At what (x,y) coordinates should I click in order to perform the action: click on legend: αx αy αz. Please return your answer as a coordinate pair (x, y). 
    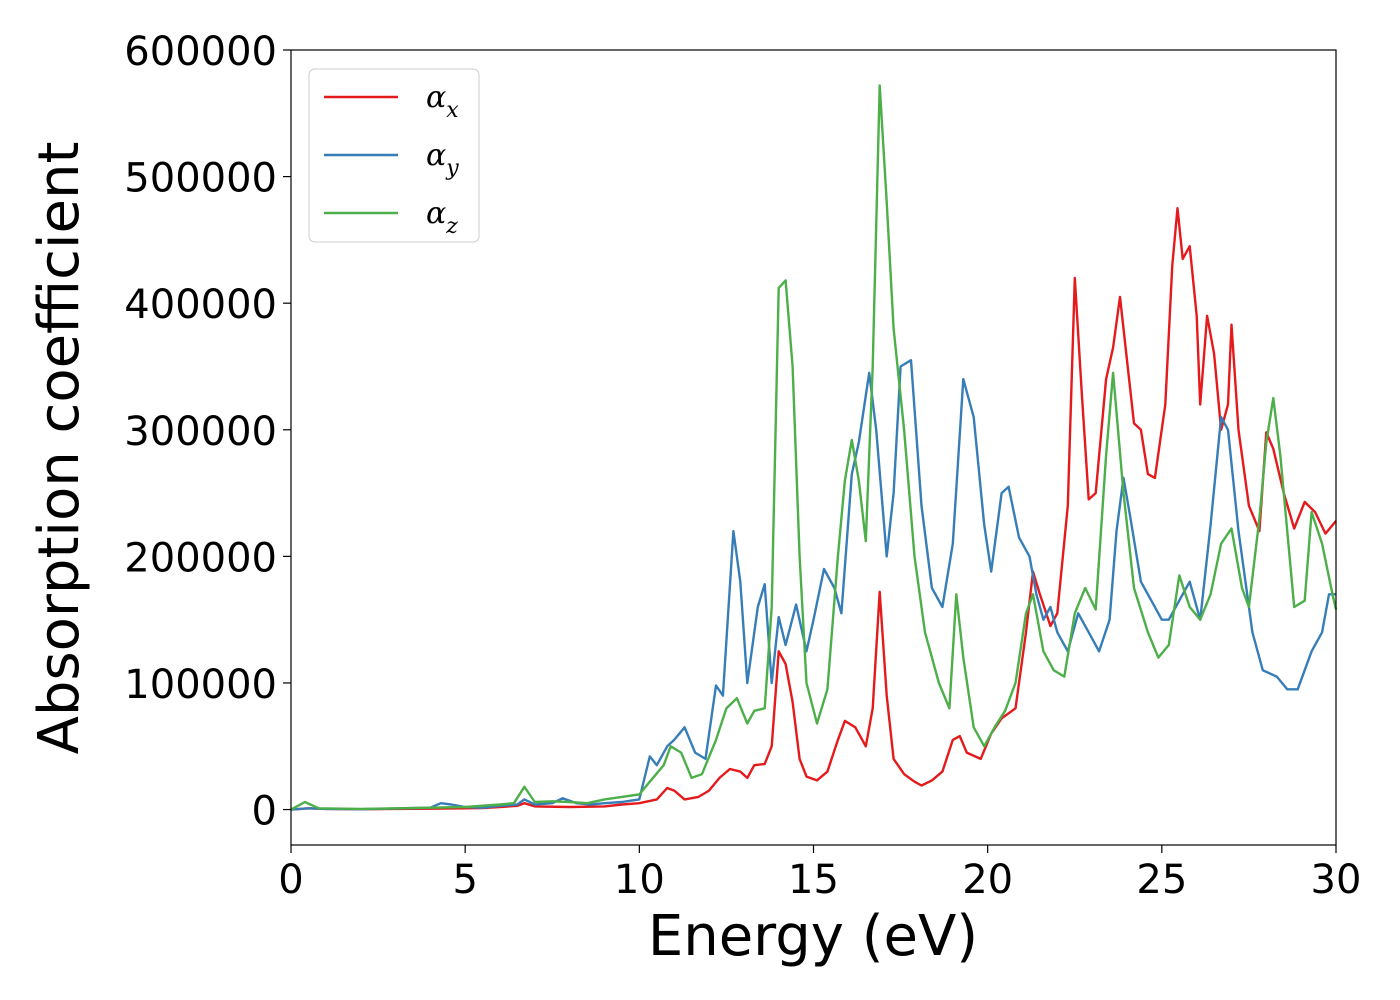
    Looking at the image, I should click on (394, 155).